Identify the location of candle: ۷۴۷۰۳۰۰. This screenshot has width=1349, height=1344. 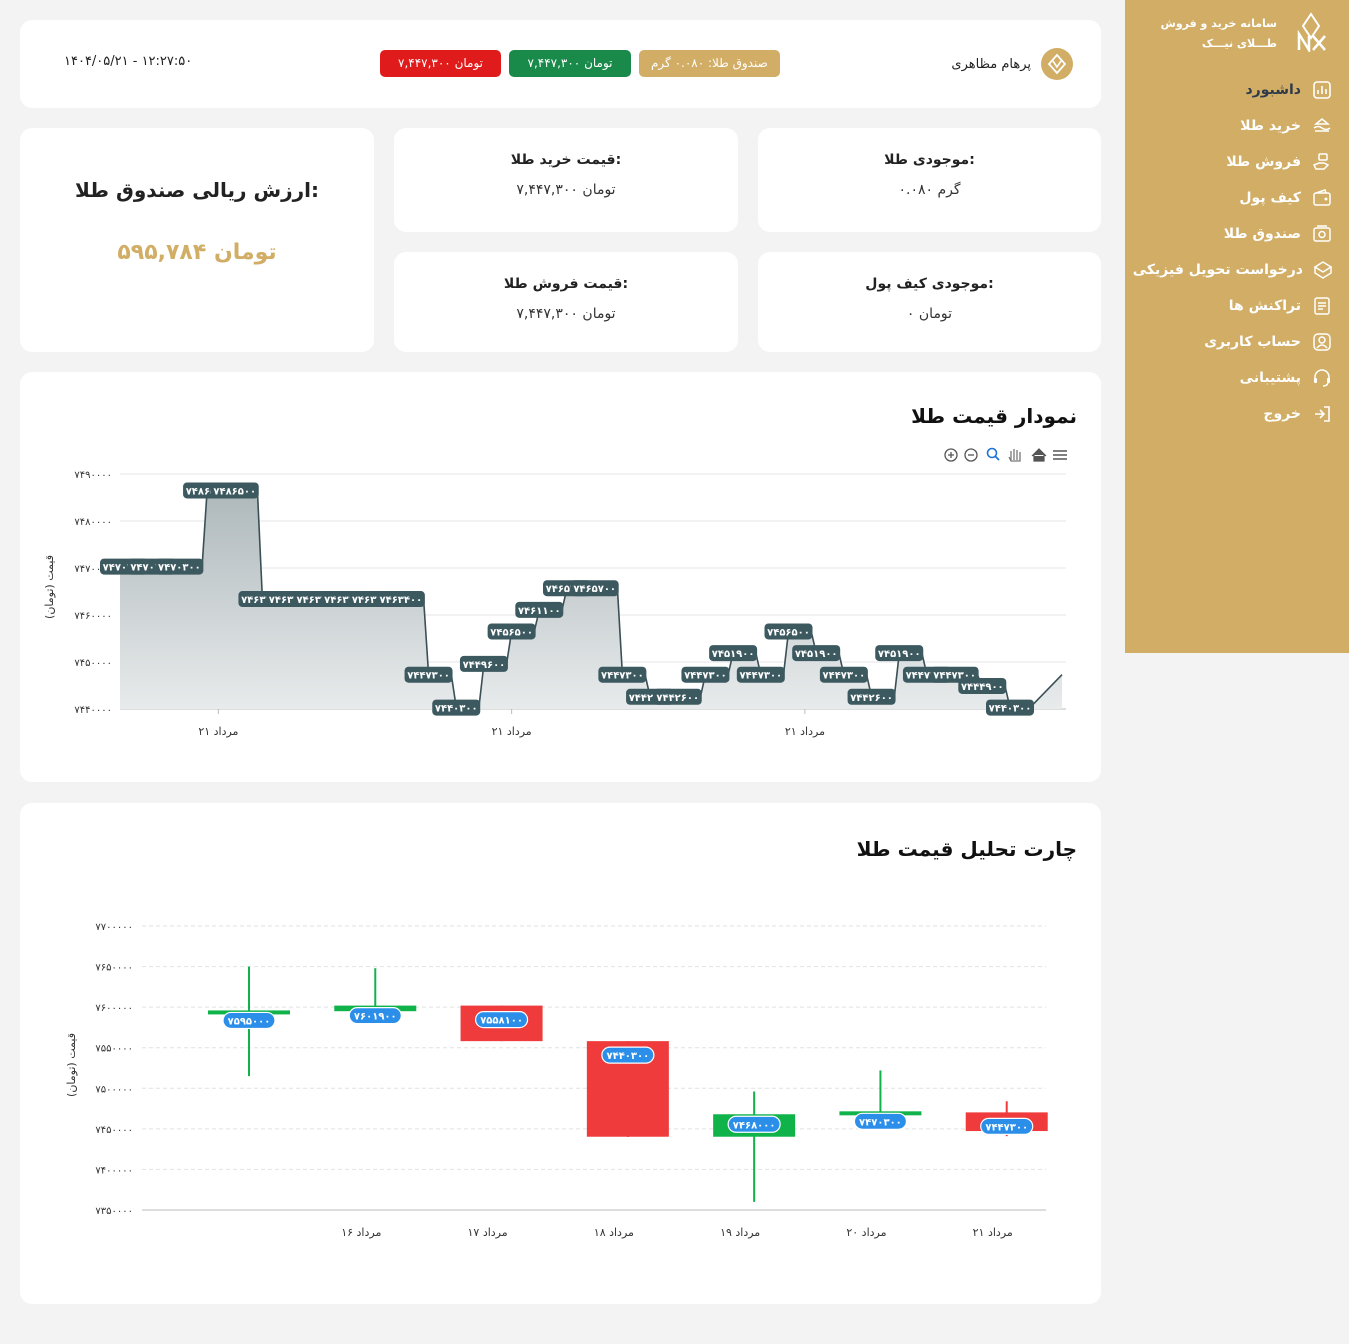
(880, 1100).